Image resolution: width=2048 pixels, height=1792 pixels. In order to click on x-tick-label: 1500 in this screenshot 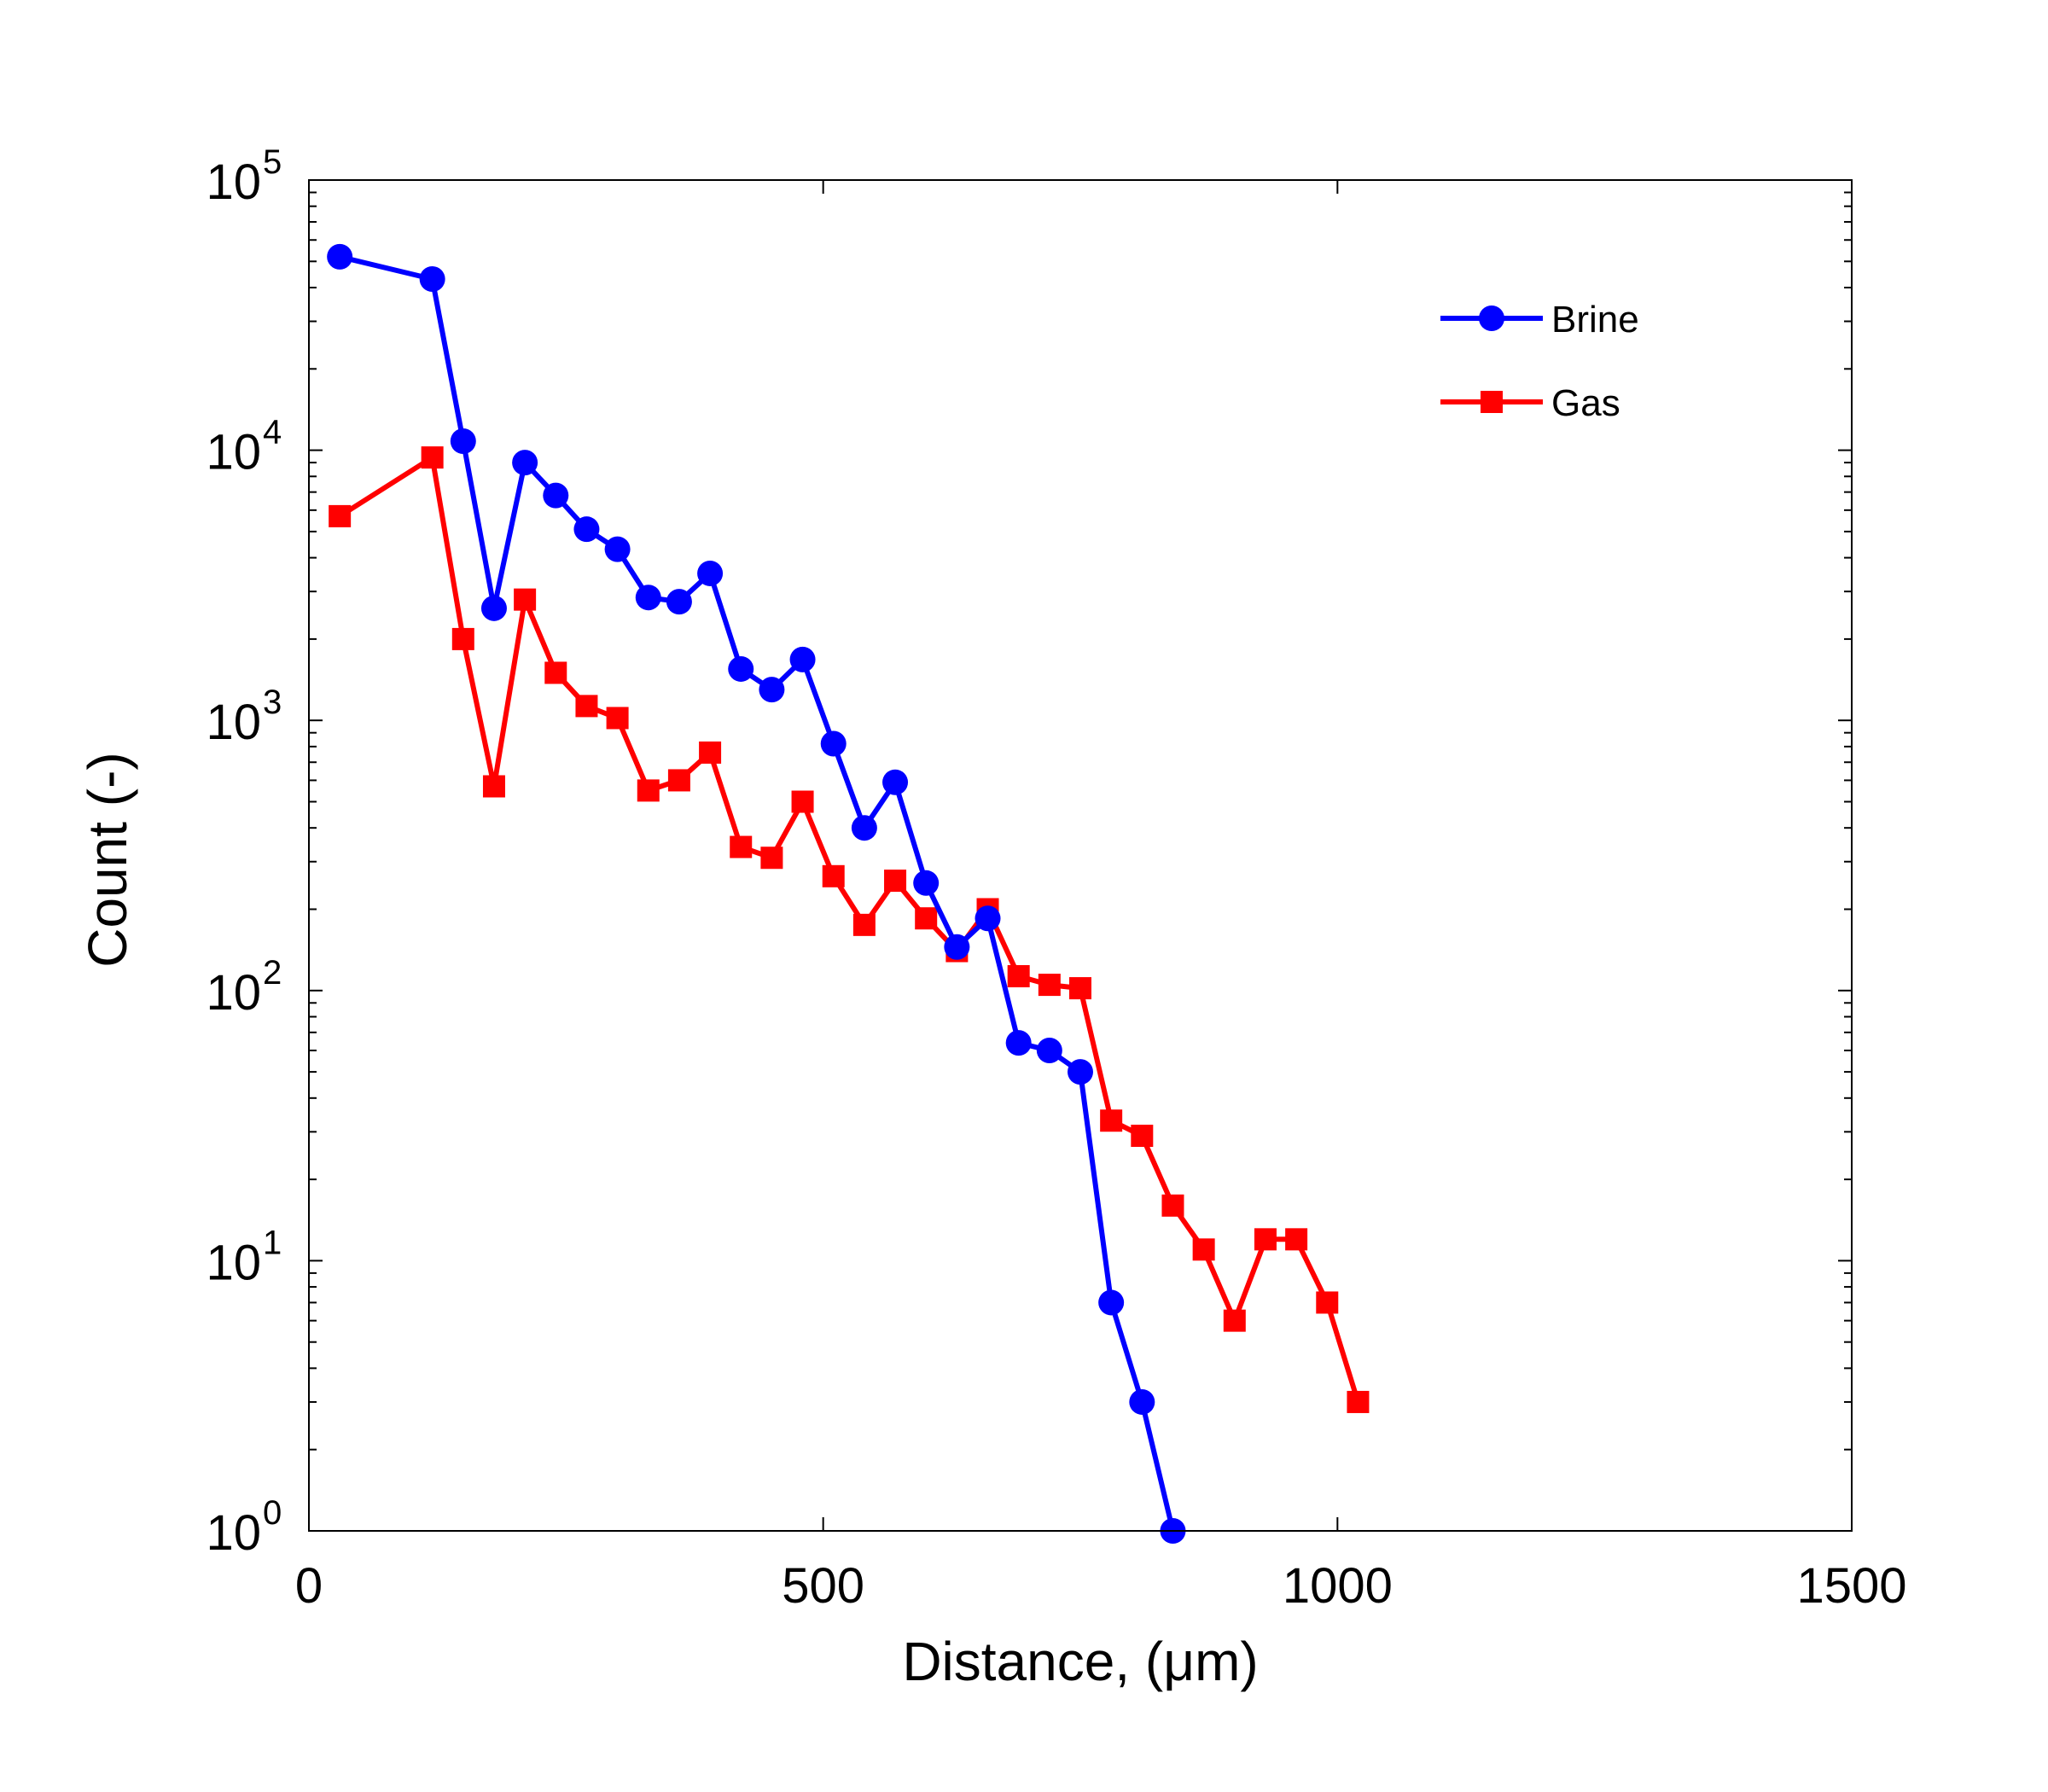, I will do `click(1851, 1586)`.